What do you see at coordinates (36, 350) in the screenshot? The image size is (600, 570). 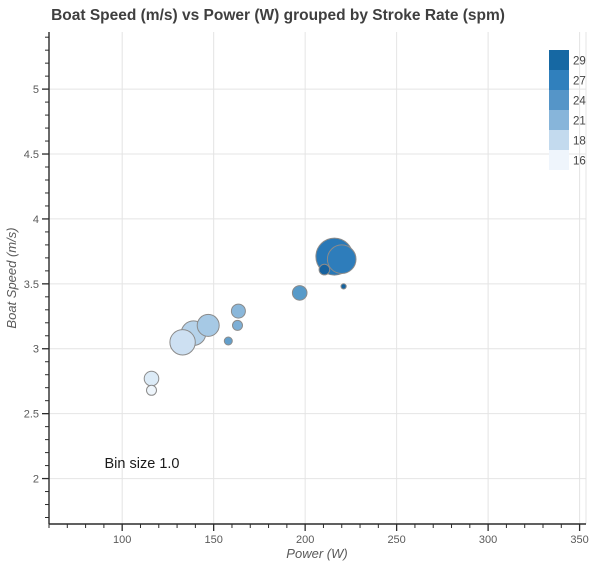 I see `y-tick-label: 3` at bounding box center [36, 350].